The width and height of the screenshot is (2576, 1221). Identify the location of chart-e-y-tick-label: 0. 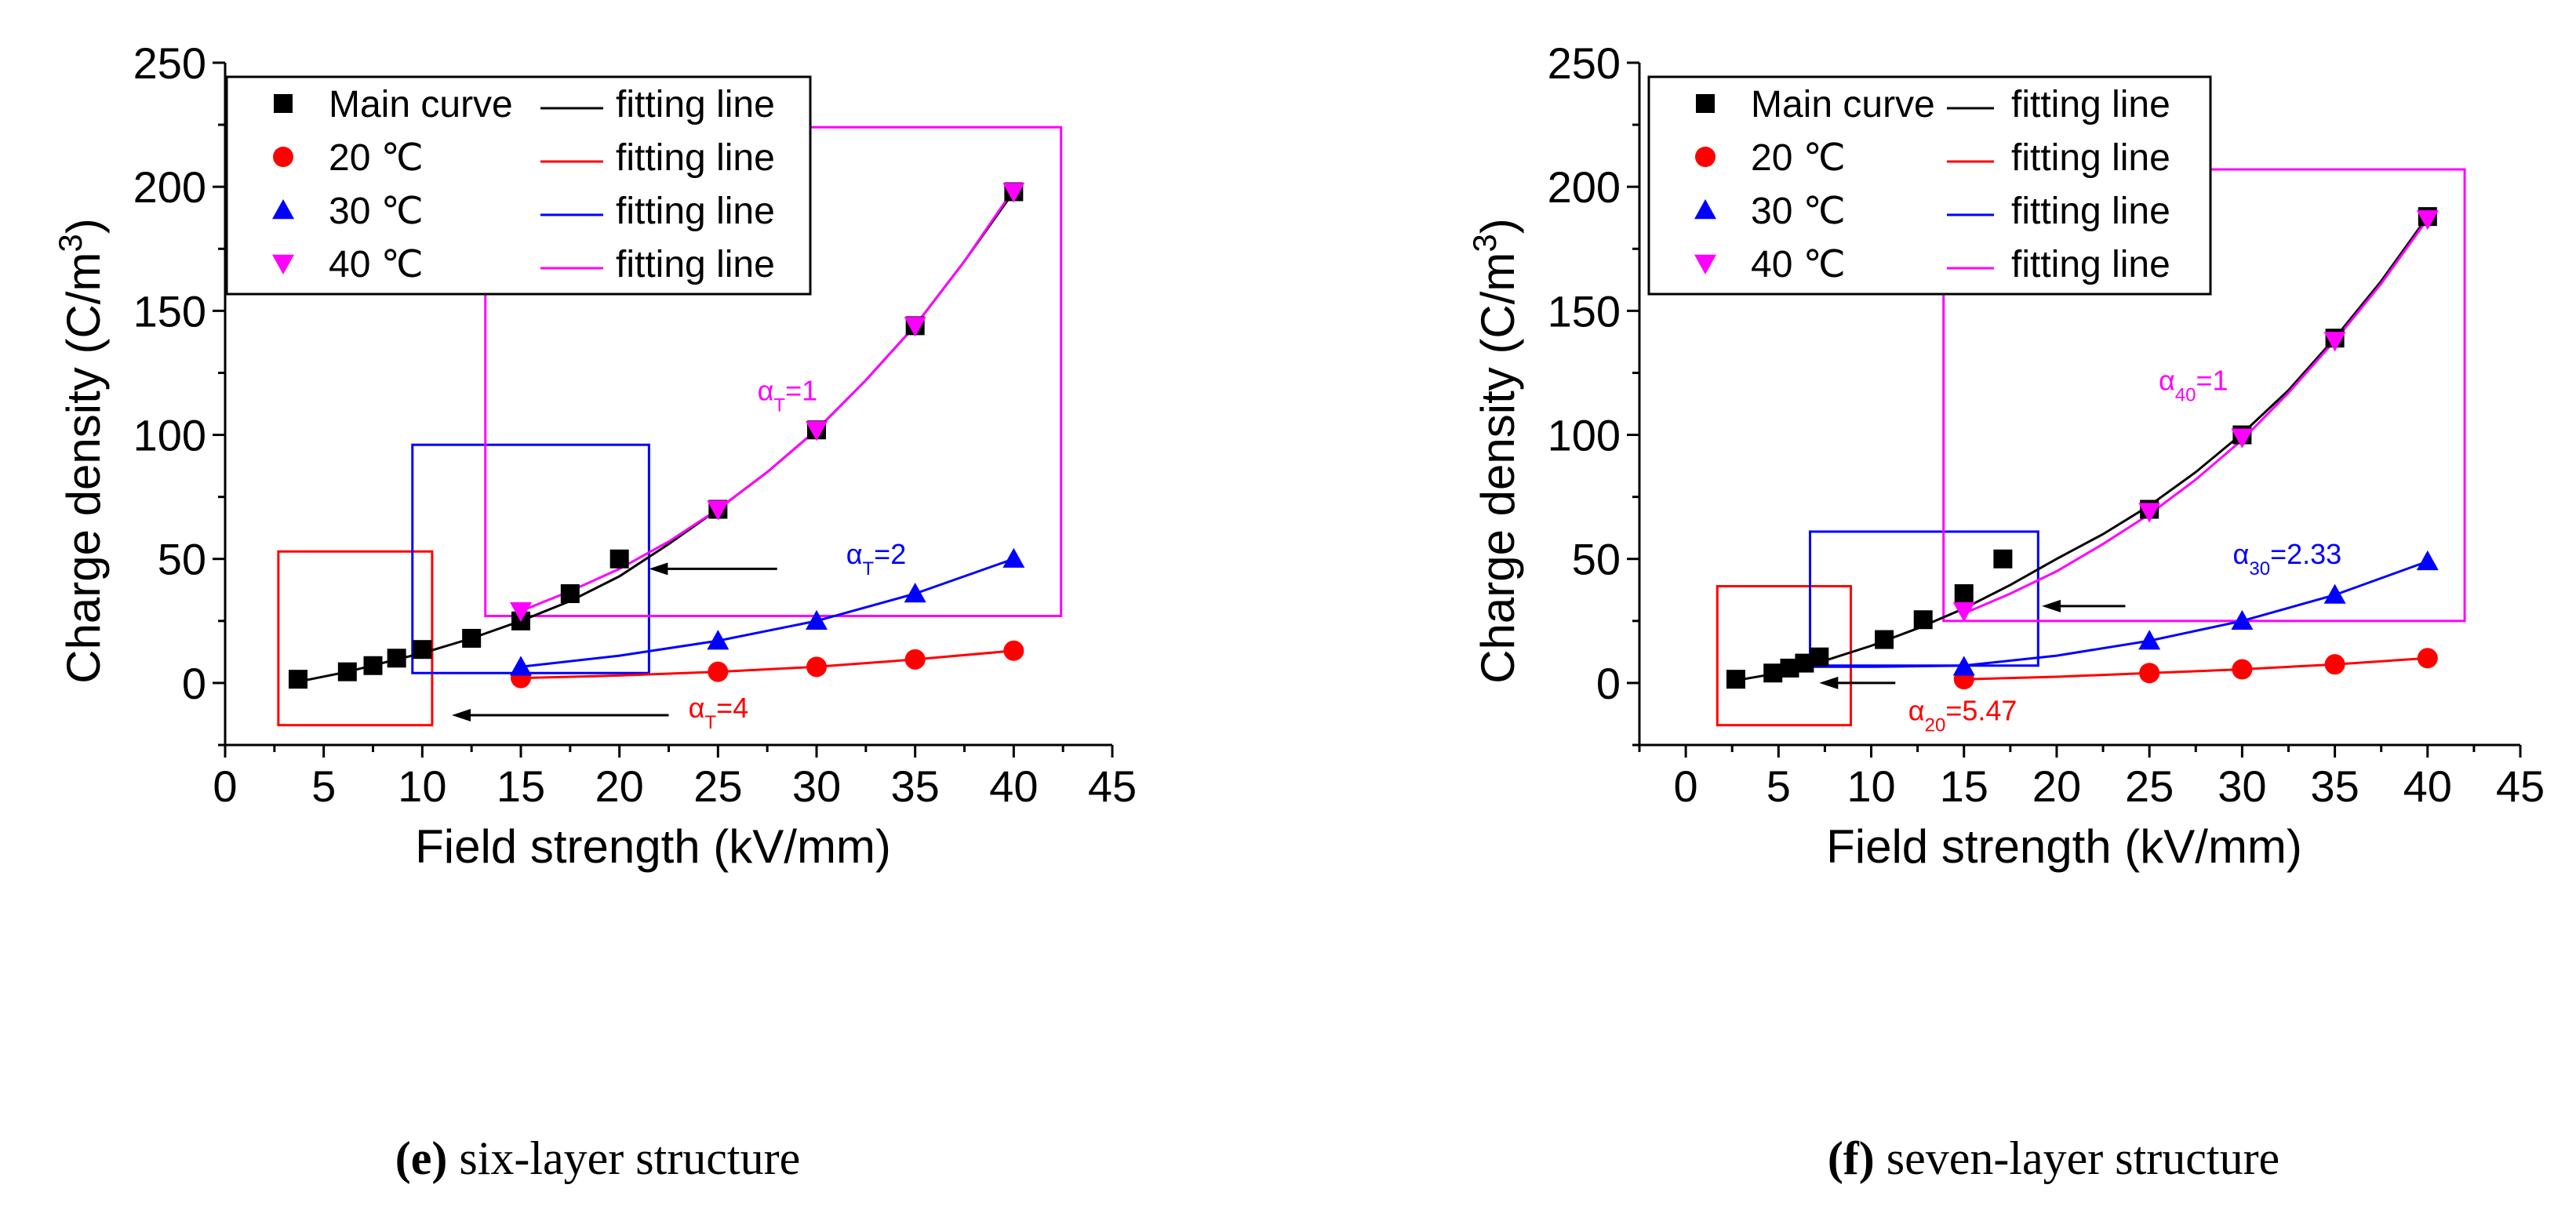
(194, 683).